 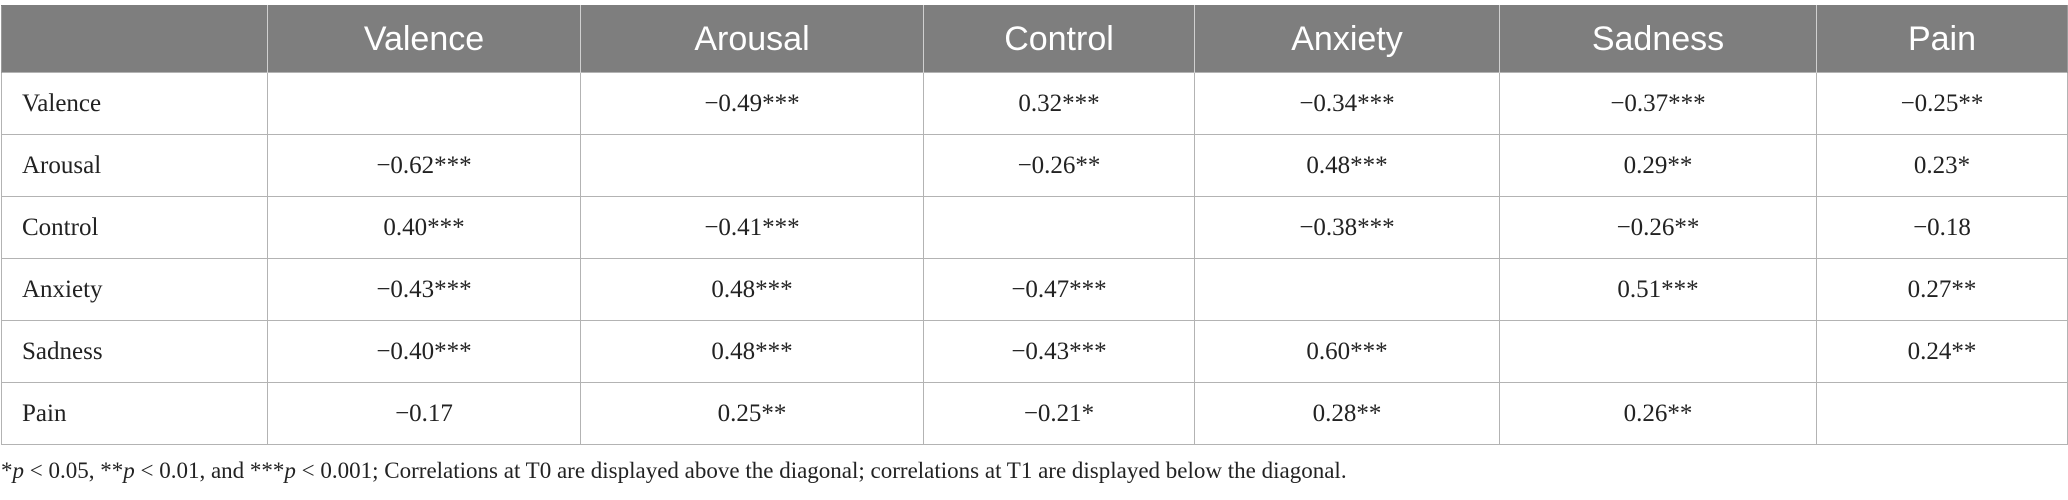 What do you see at coordinates (134, 165) in the screenshot?
I see `row-label-arousal: Arousal` at bounding box center [134, 165].